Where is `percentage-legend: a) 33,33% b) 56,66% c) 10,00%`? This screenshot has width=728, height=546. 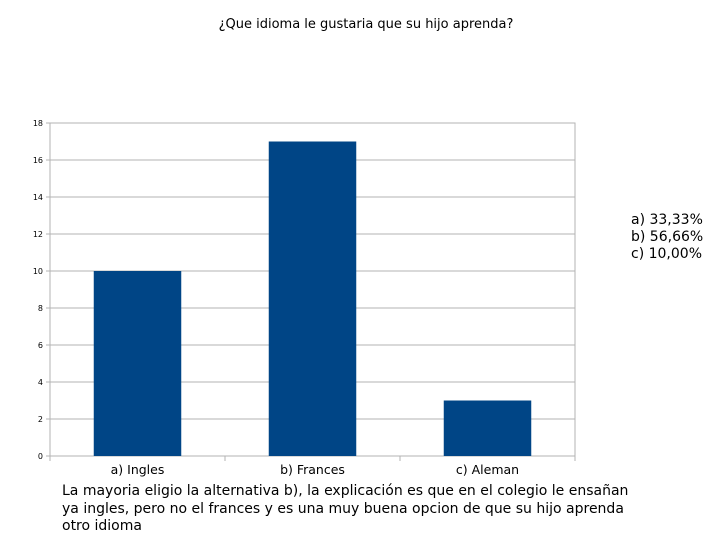 percentage-legend: a) 33,33% b) 56,66% c) 10,00% is located at coordinates (667, 237).